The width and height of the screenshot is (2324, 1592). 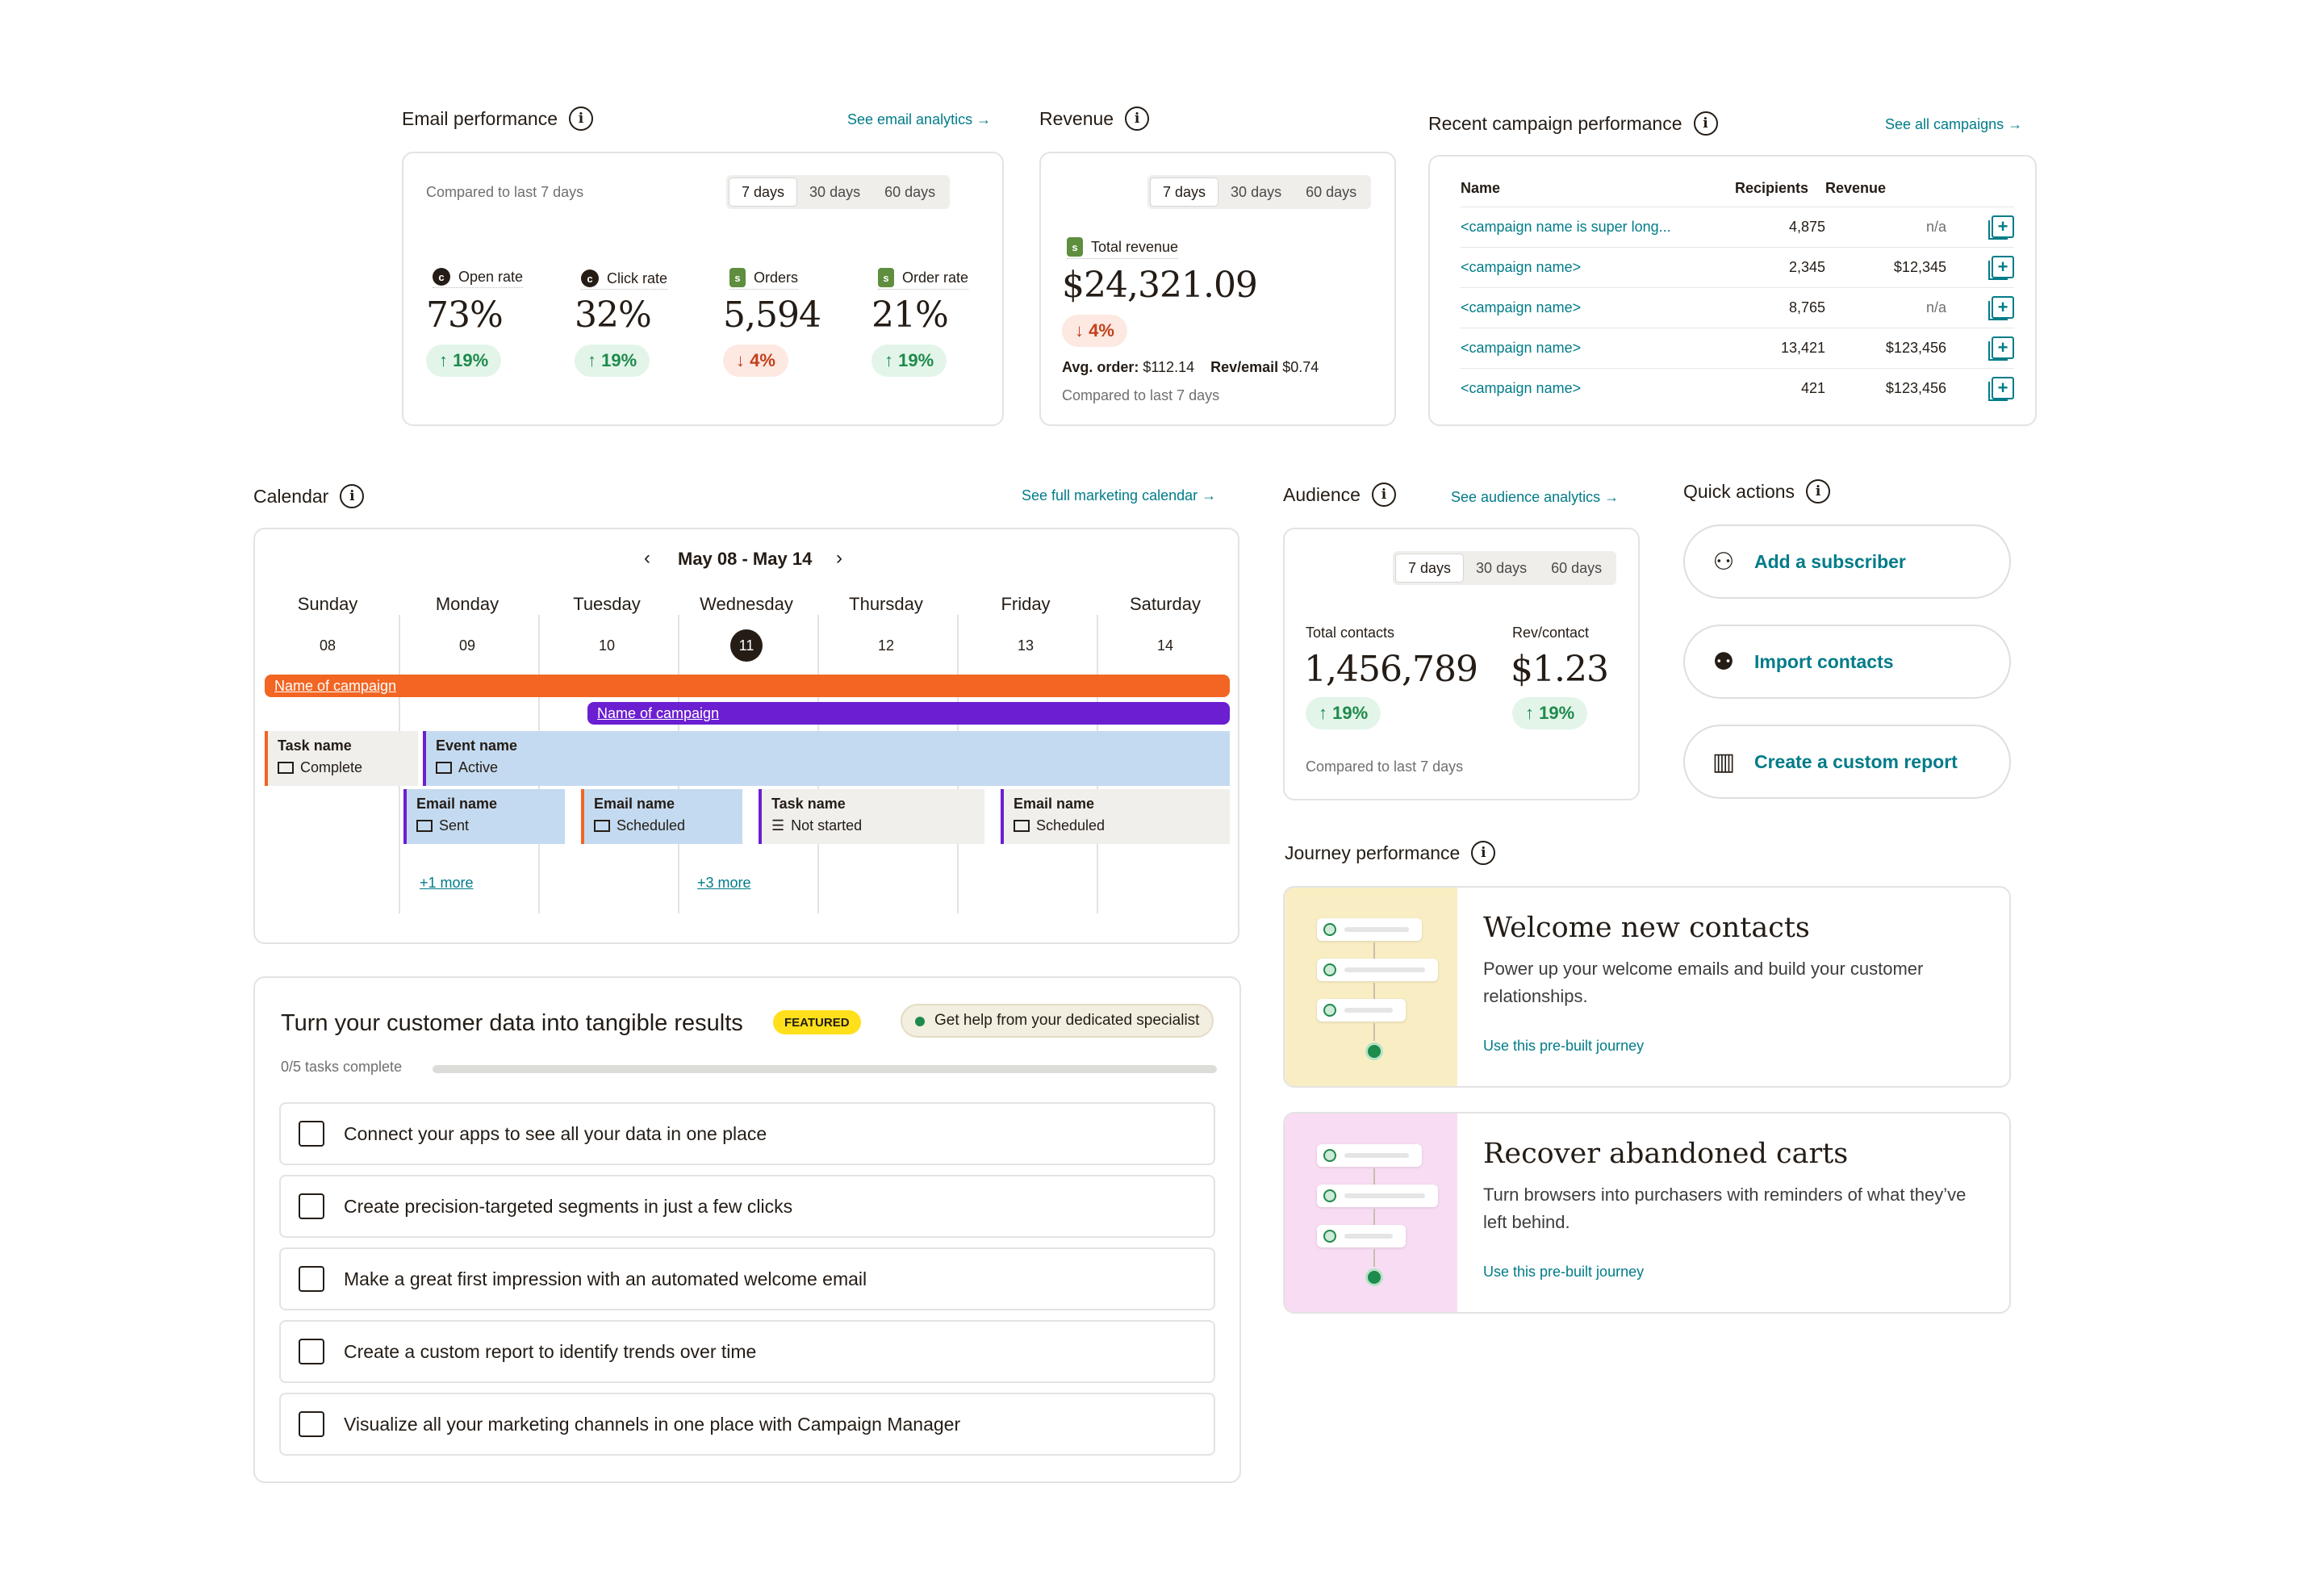 What do you see at coordinates (1724, 661) in the screenshot?
I see `users-icon: ⚉` at bounding box center [1724, 661].